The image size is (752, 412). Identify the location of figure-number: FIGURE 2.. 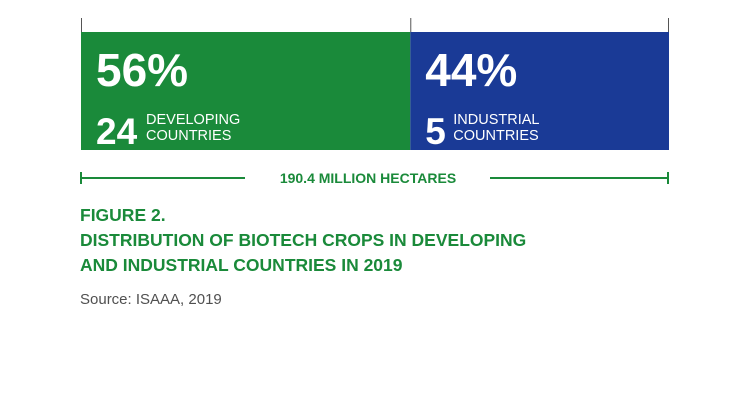
(123, 215).